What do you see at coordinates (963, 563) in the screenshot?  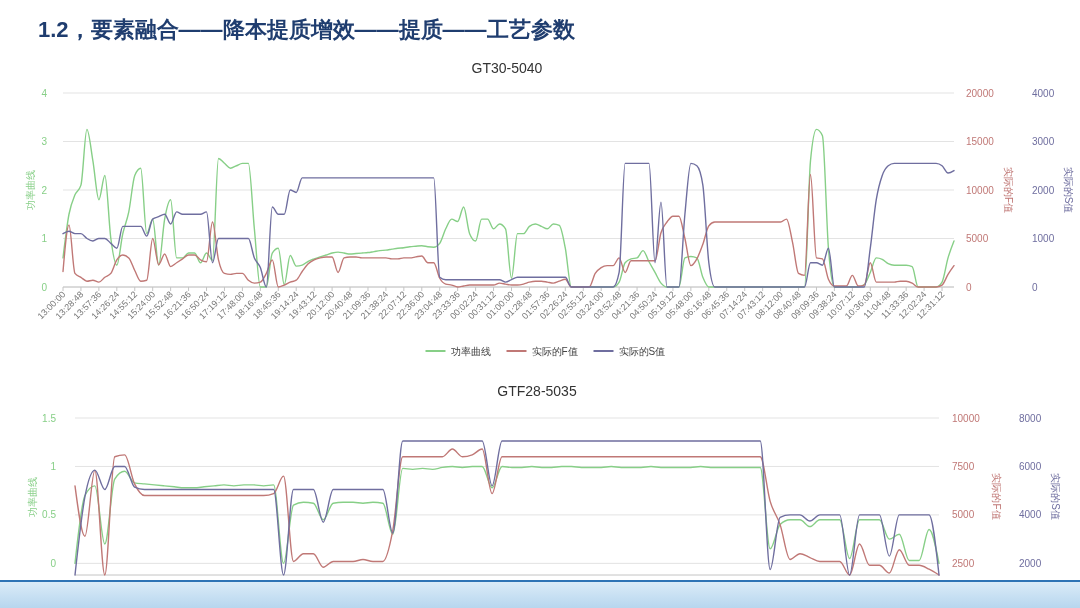 I see `y2-tick-label: 2500` at bounding box center [963, 563].